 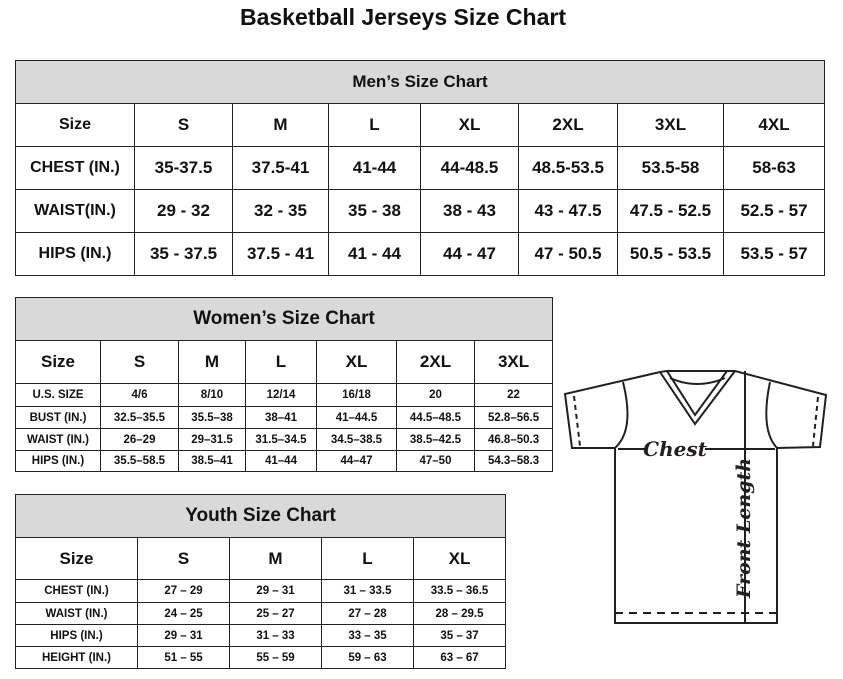 I want to click on table-cell: 4/6, so click(x=139, y=395).